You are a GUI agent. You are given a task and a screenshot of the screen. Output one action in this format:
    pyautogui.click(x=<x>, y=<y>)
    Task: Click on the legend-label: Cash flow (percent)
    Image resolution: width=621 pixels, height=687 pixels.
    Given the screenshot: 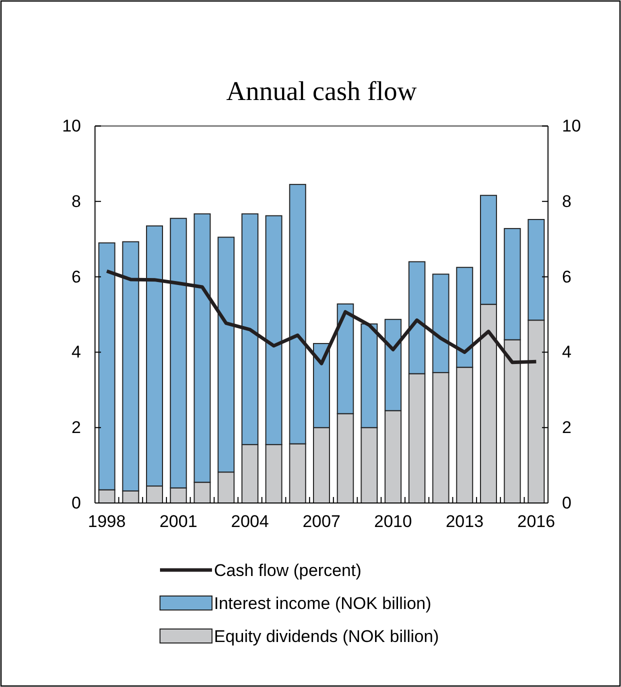 What is the action you would take?
    pyautogui.click(x=288, y=570)
    